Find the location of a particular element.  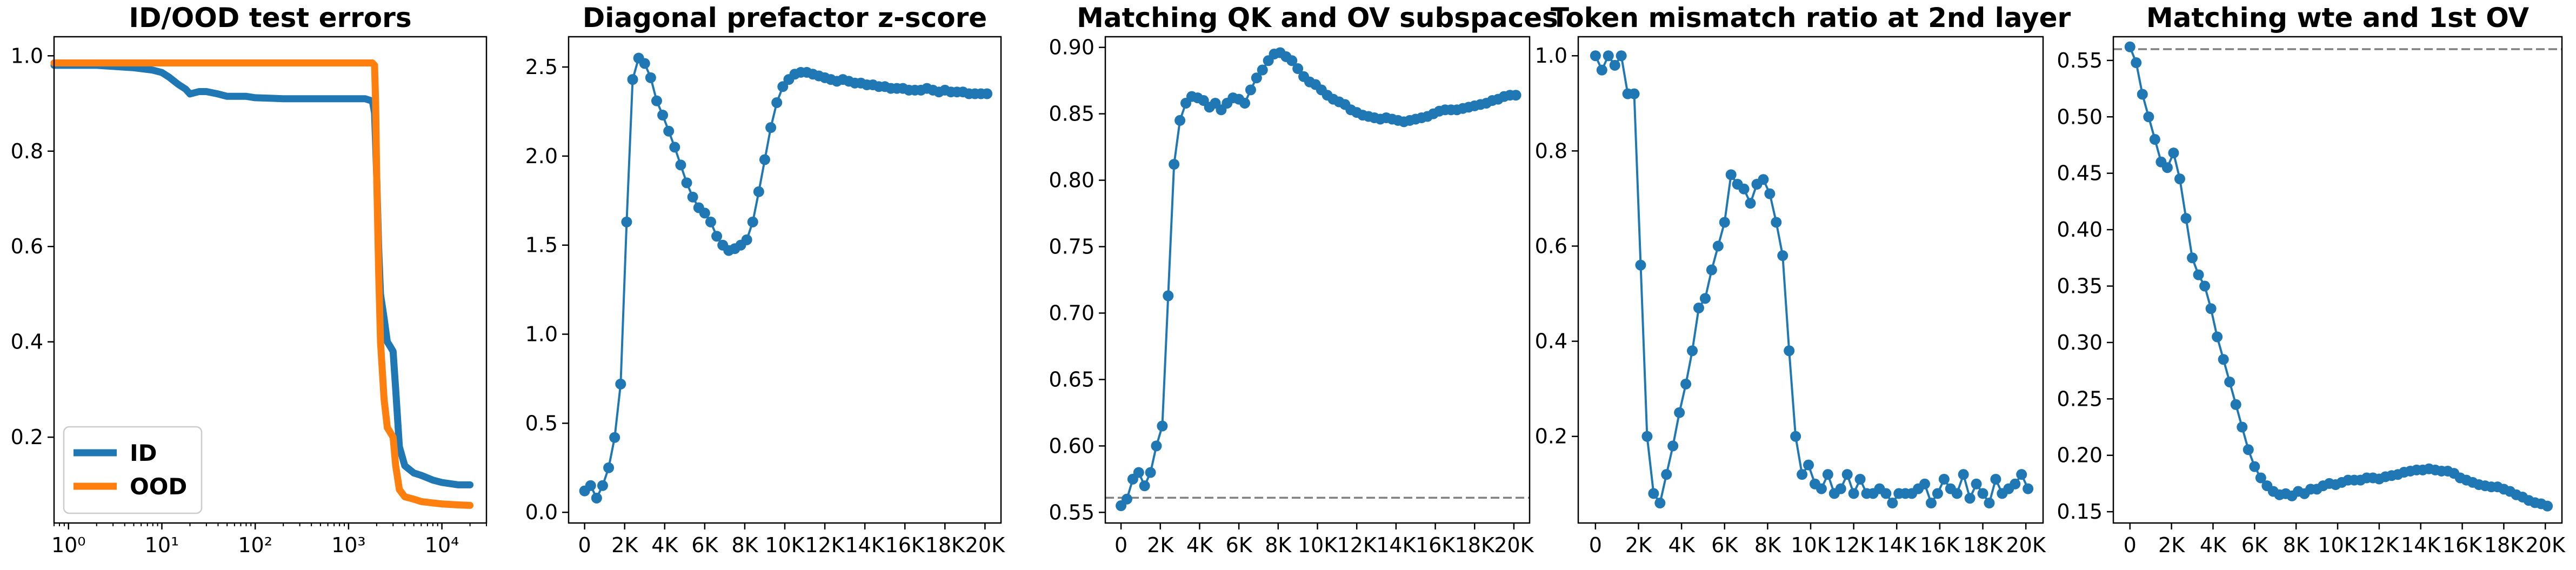

y-tick-label: 0.0 is located at coordinates (541, 512).